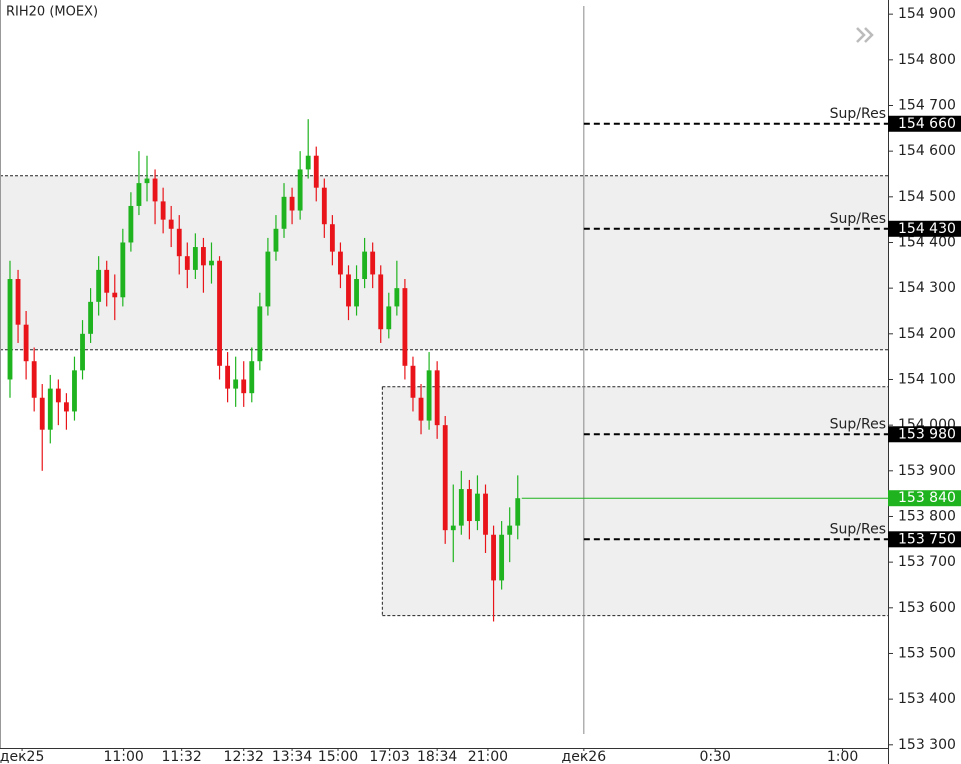  What do you see at coordinates (927, 334) in the screenshot?
I see `y-tick-label: 154 200` at bounding box center [927, 334].